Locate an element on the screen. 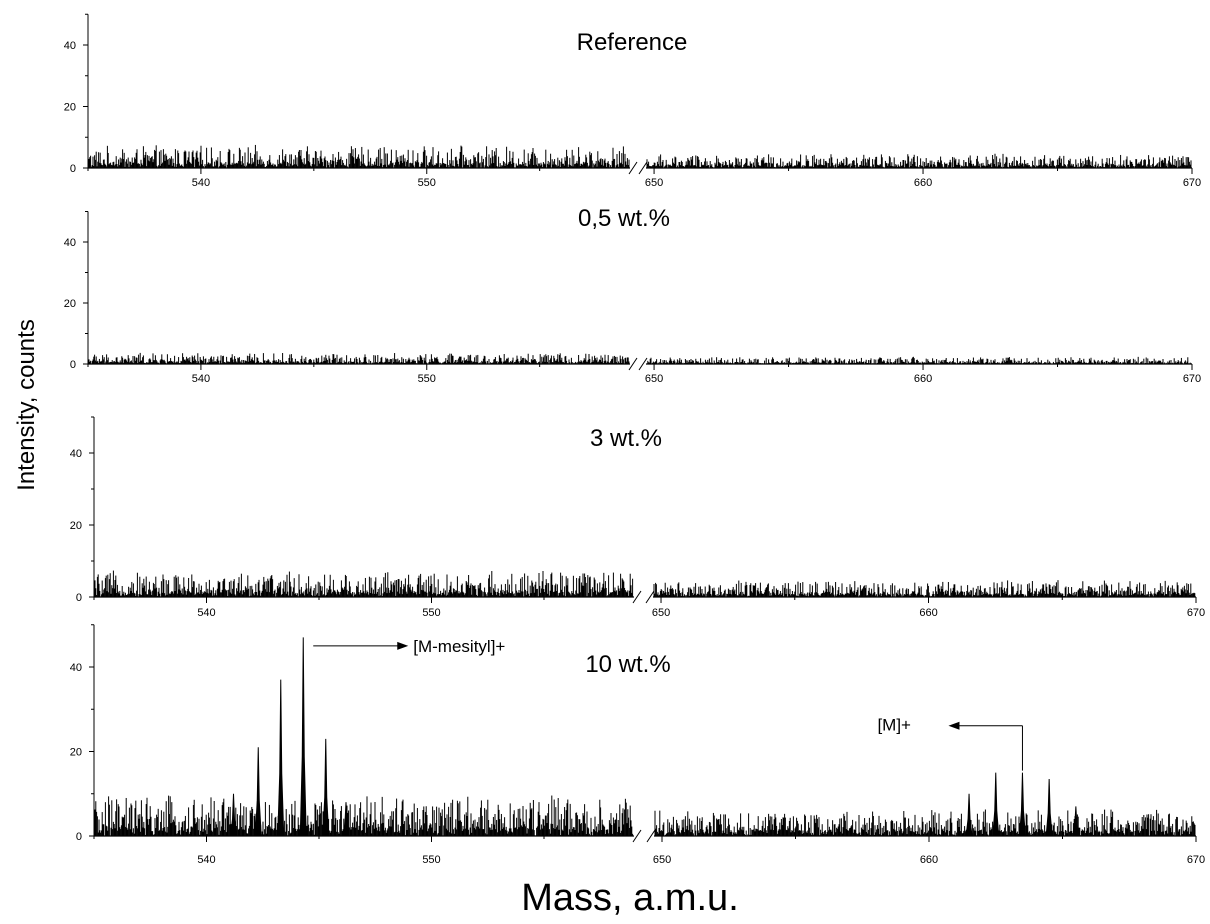  panel-title: 0,5 wt.% is located at coordinates (624, 218).